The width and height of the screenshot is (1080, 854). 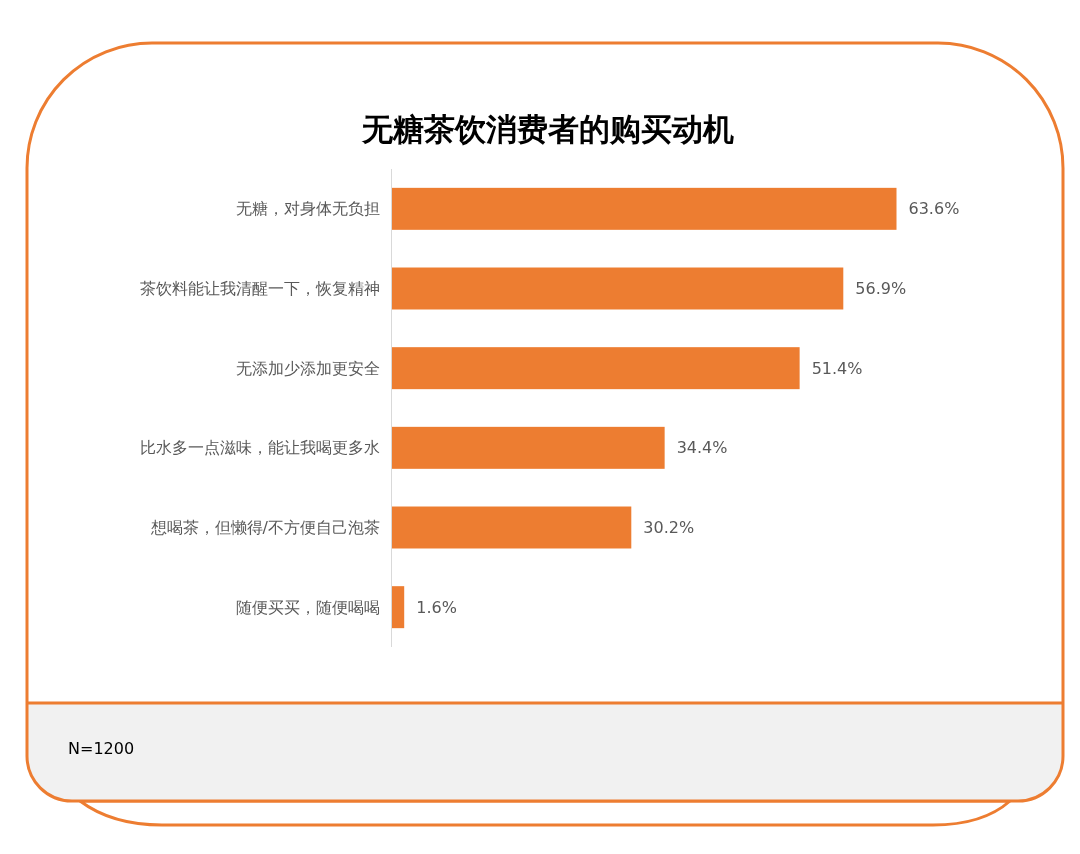 I want to click on data-label: 51.4%, so click(x=837, y=368).